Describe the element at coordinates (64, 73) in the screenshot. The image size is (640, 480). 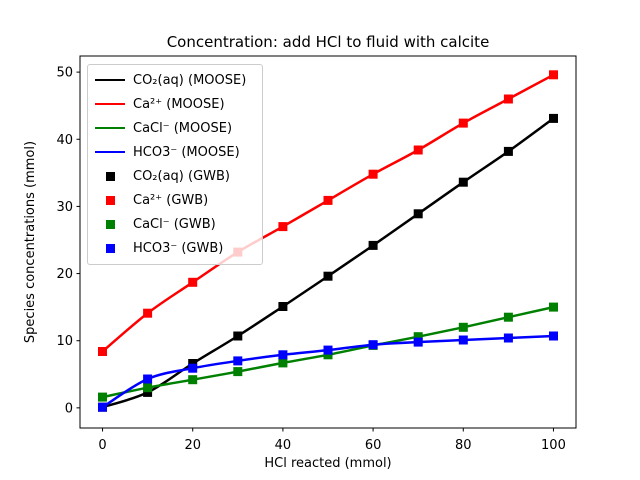
I see `y-tick-label: 50` at that location.